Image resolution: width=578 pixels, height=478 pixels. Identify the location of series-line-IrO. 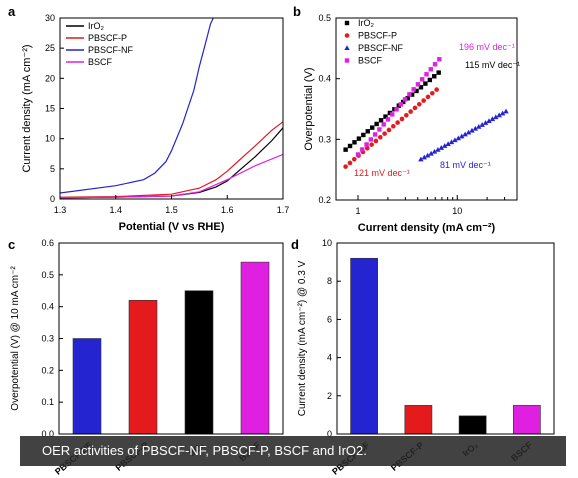
(171, 163).